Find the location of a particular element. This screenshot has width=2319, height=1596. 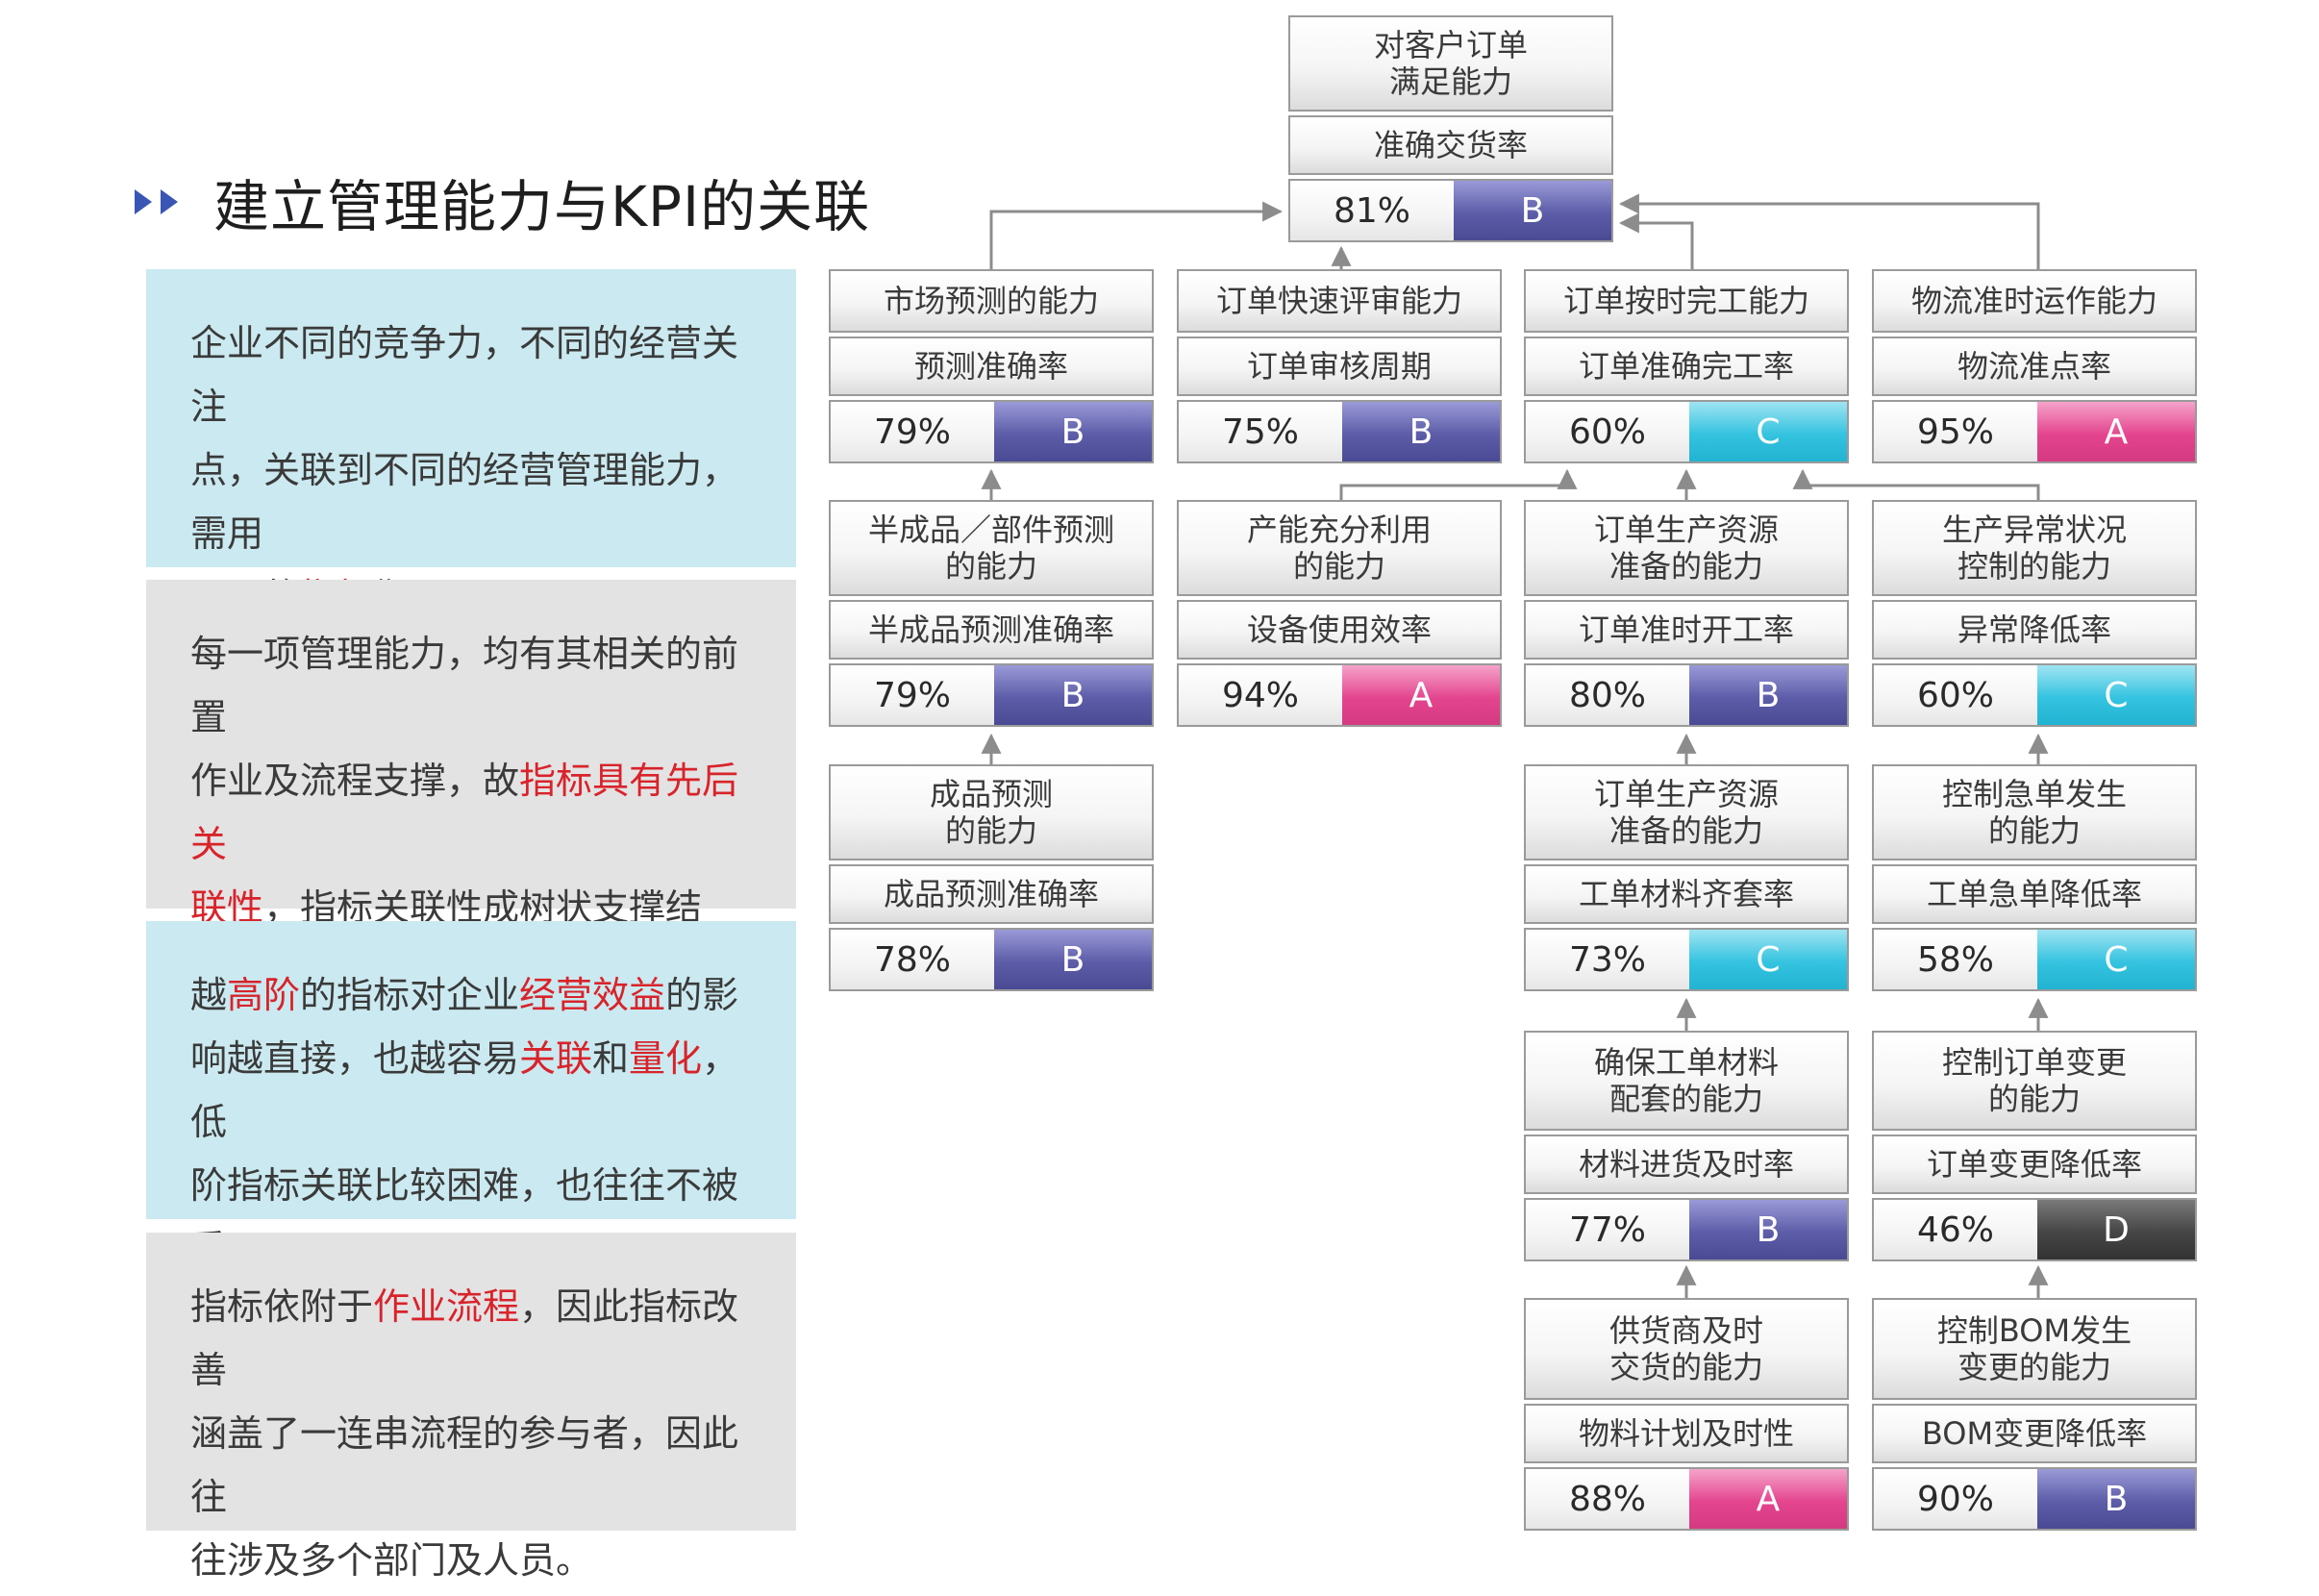

ability-line: 确保工单材料 is located at coordinates (1686, 1062).